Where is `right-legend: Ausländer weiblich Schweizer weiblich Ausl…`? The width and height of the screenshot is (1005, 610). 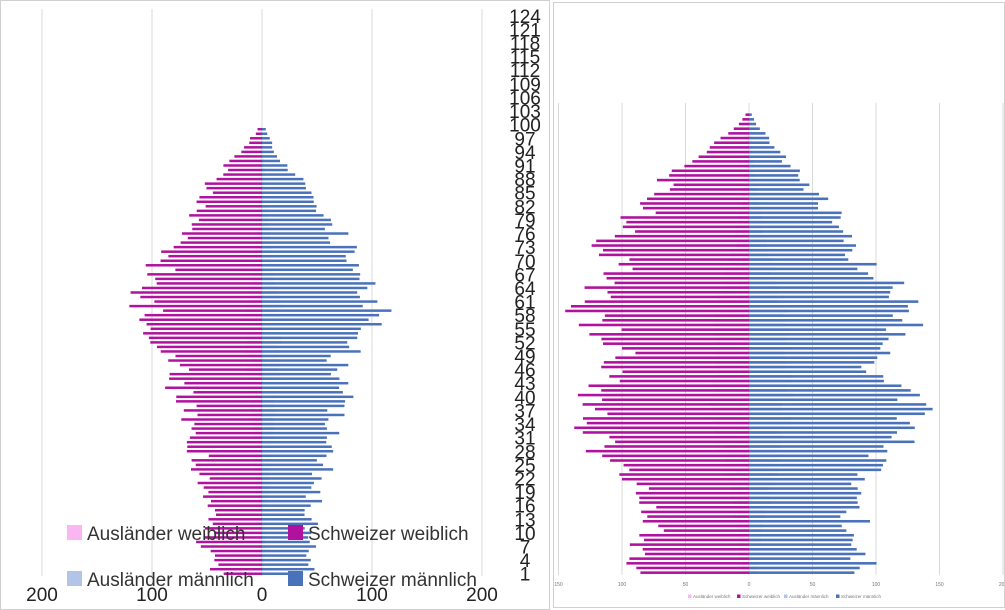
right-legend: Ausländer weiblich Schweizer weiblich Ausl… is located at coordinates (785, 596).